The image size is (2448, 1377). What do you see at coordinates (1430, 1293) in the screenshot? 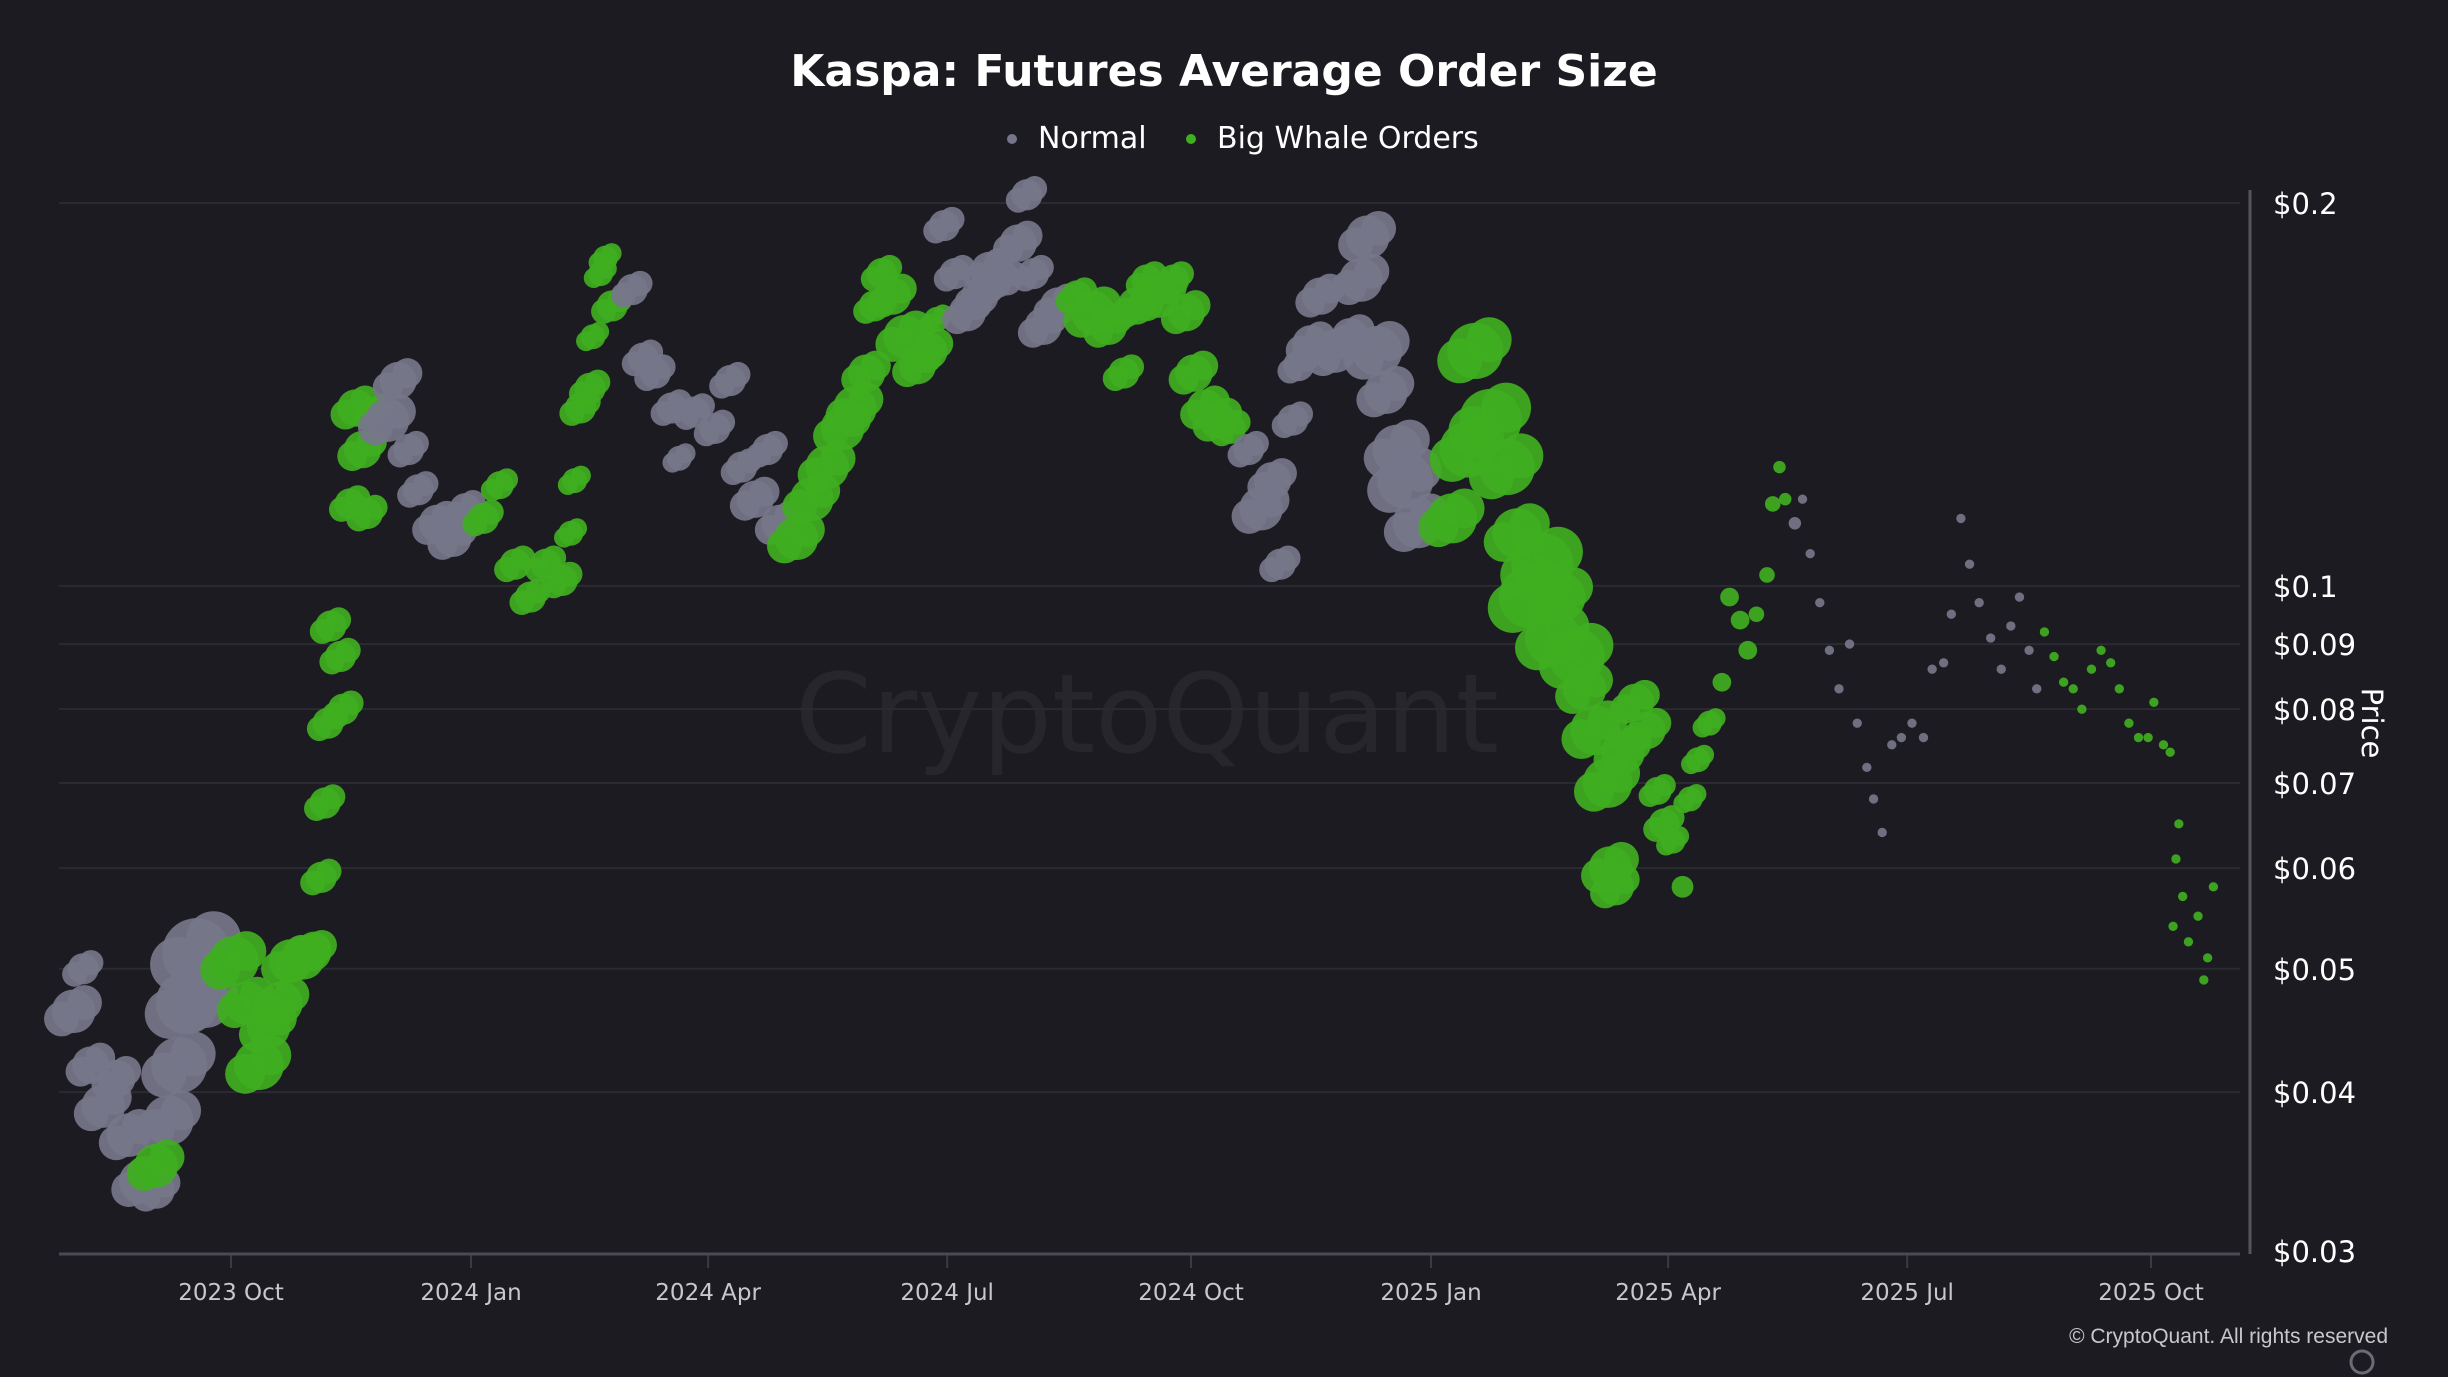
I see `x-tick-label: 2025 Jan` at bounding box center [1430, 1293].